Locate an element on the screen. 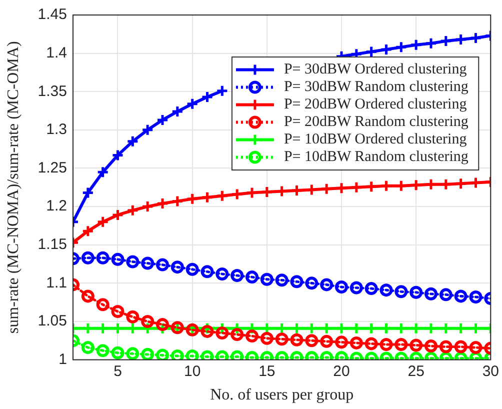 Image resolution: width=502 pixels, height=409 pixels. y-axis-title: sum-rate (MC-NOMA)/sum-rate (MC-OMA) is located at coordinates (13, 187).